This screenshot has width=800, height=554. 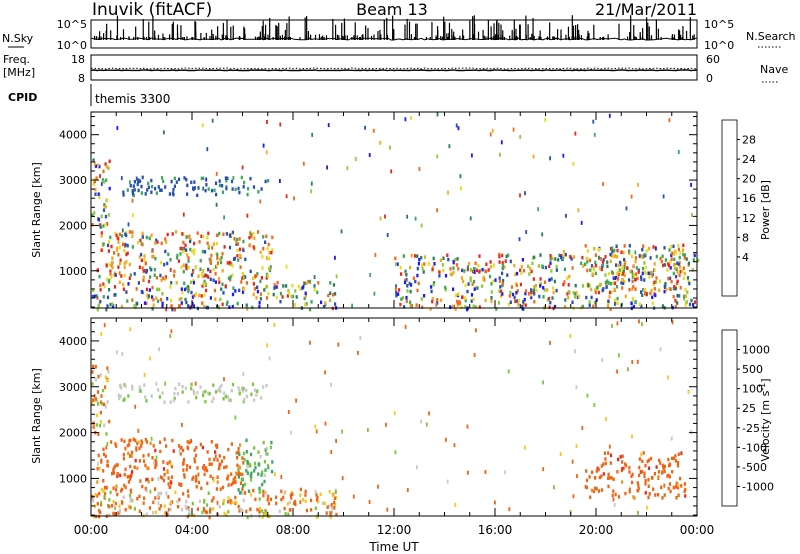 What do you see at coordinates (756, 350) in the screenshot?
I see `velocity-colorbar-tick-label: 1000` at bounding box center [756, 350].